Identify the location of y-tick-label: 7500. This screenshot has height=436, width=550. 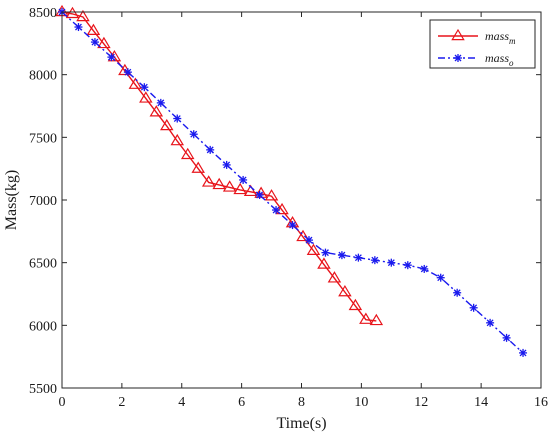
(43, 138).